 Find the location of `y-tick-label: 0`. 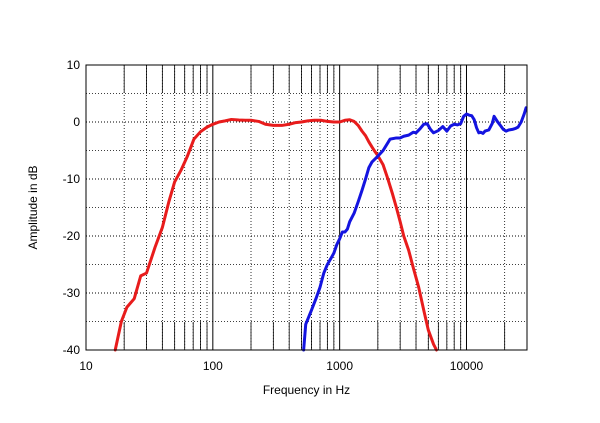

y-tick-label: 0 is located at coordinates (76, 122).